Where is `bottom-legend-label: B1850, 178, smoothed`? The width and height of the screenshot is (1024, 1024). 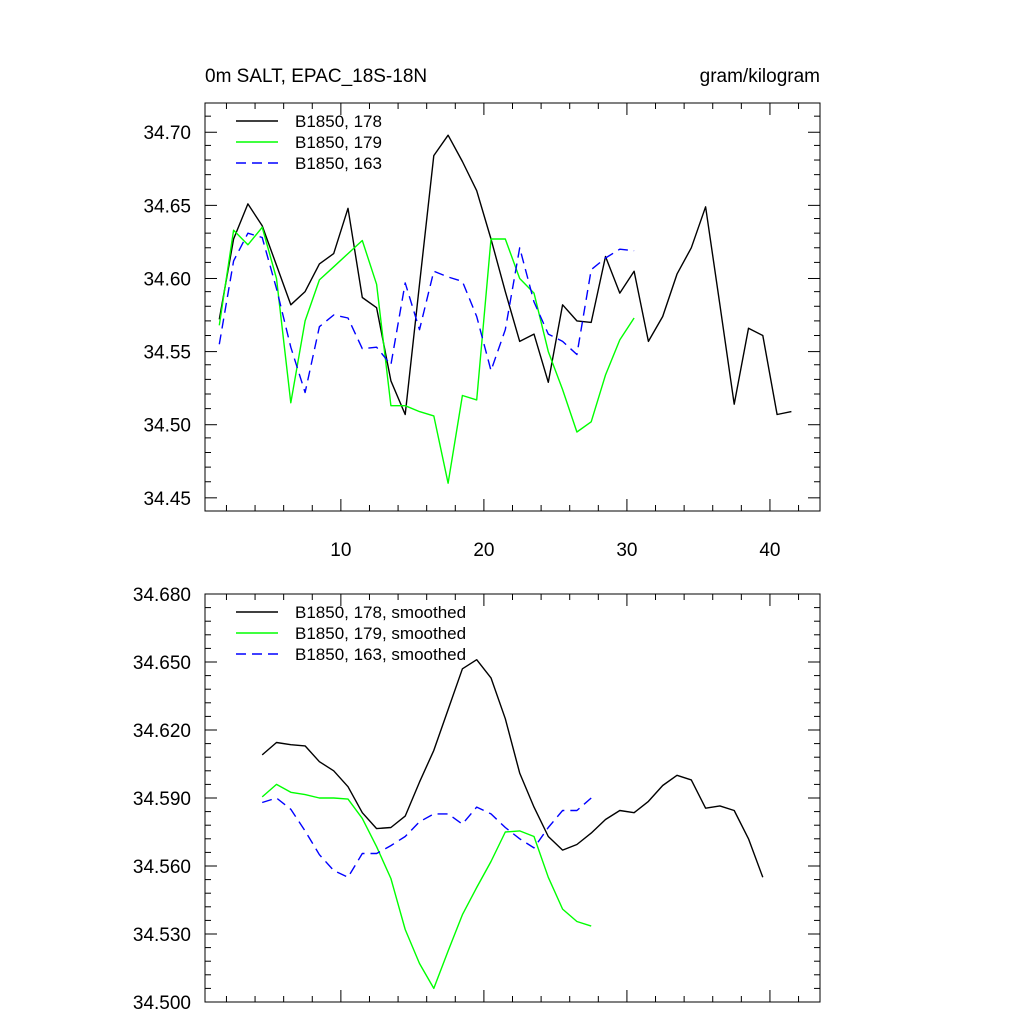 bottom-legend-label: B1850, 178, smoothed is located at coordinates (380, 612).